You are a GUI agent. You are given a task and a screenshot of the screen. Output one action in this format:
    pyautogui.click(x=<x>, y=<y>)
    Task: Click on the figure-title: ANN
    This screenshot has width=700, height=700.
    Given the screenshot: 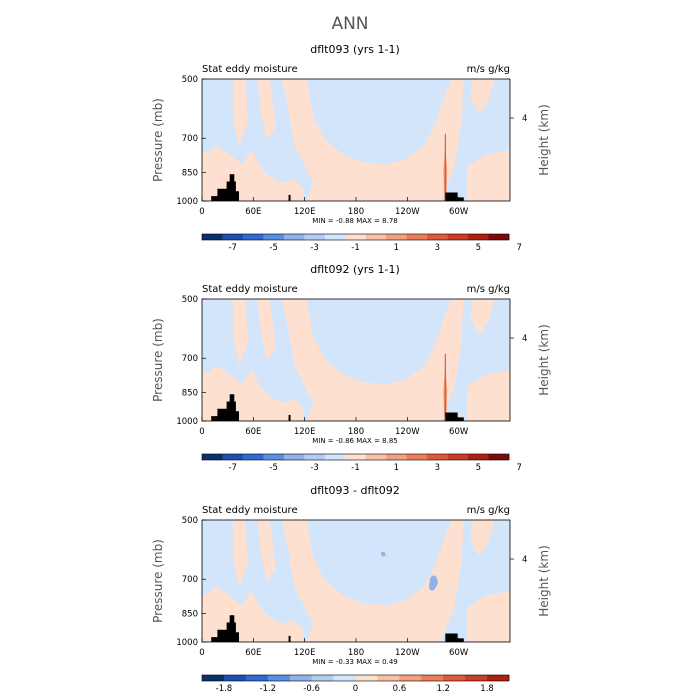 What is the action you would take?
    pyautogui.click(x=349, y=24)
    